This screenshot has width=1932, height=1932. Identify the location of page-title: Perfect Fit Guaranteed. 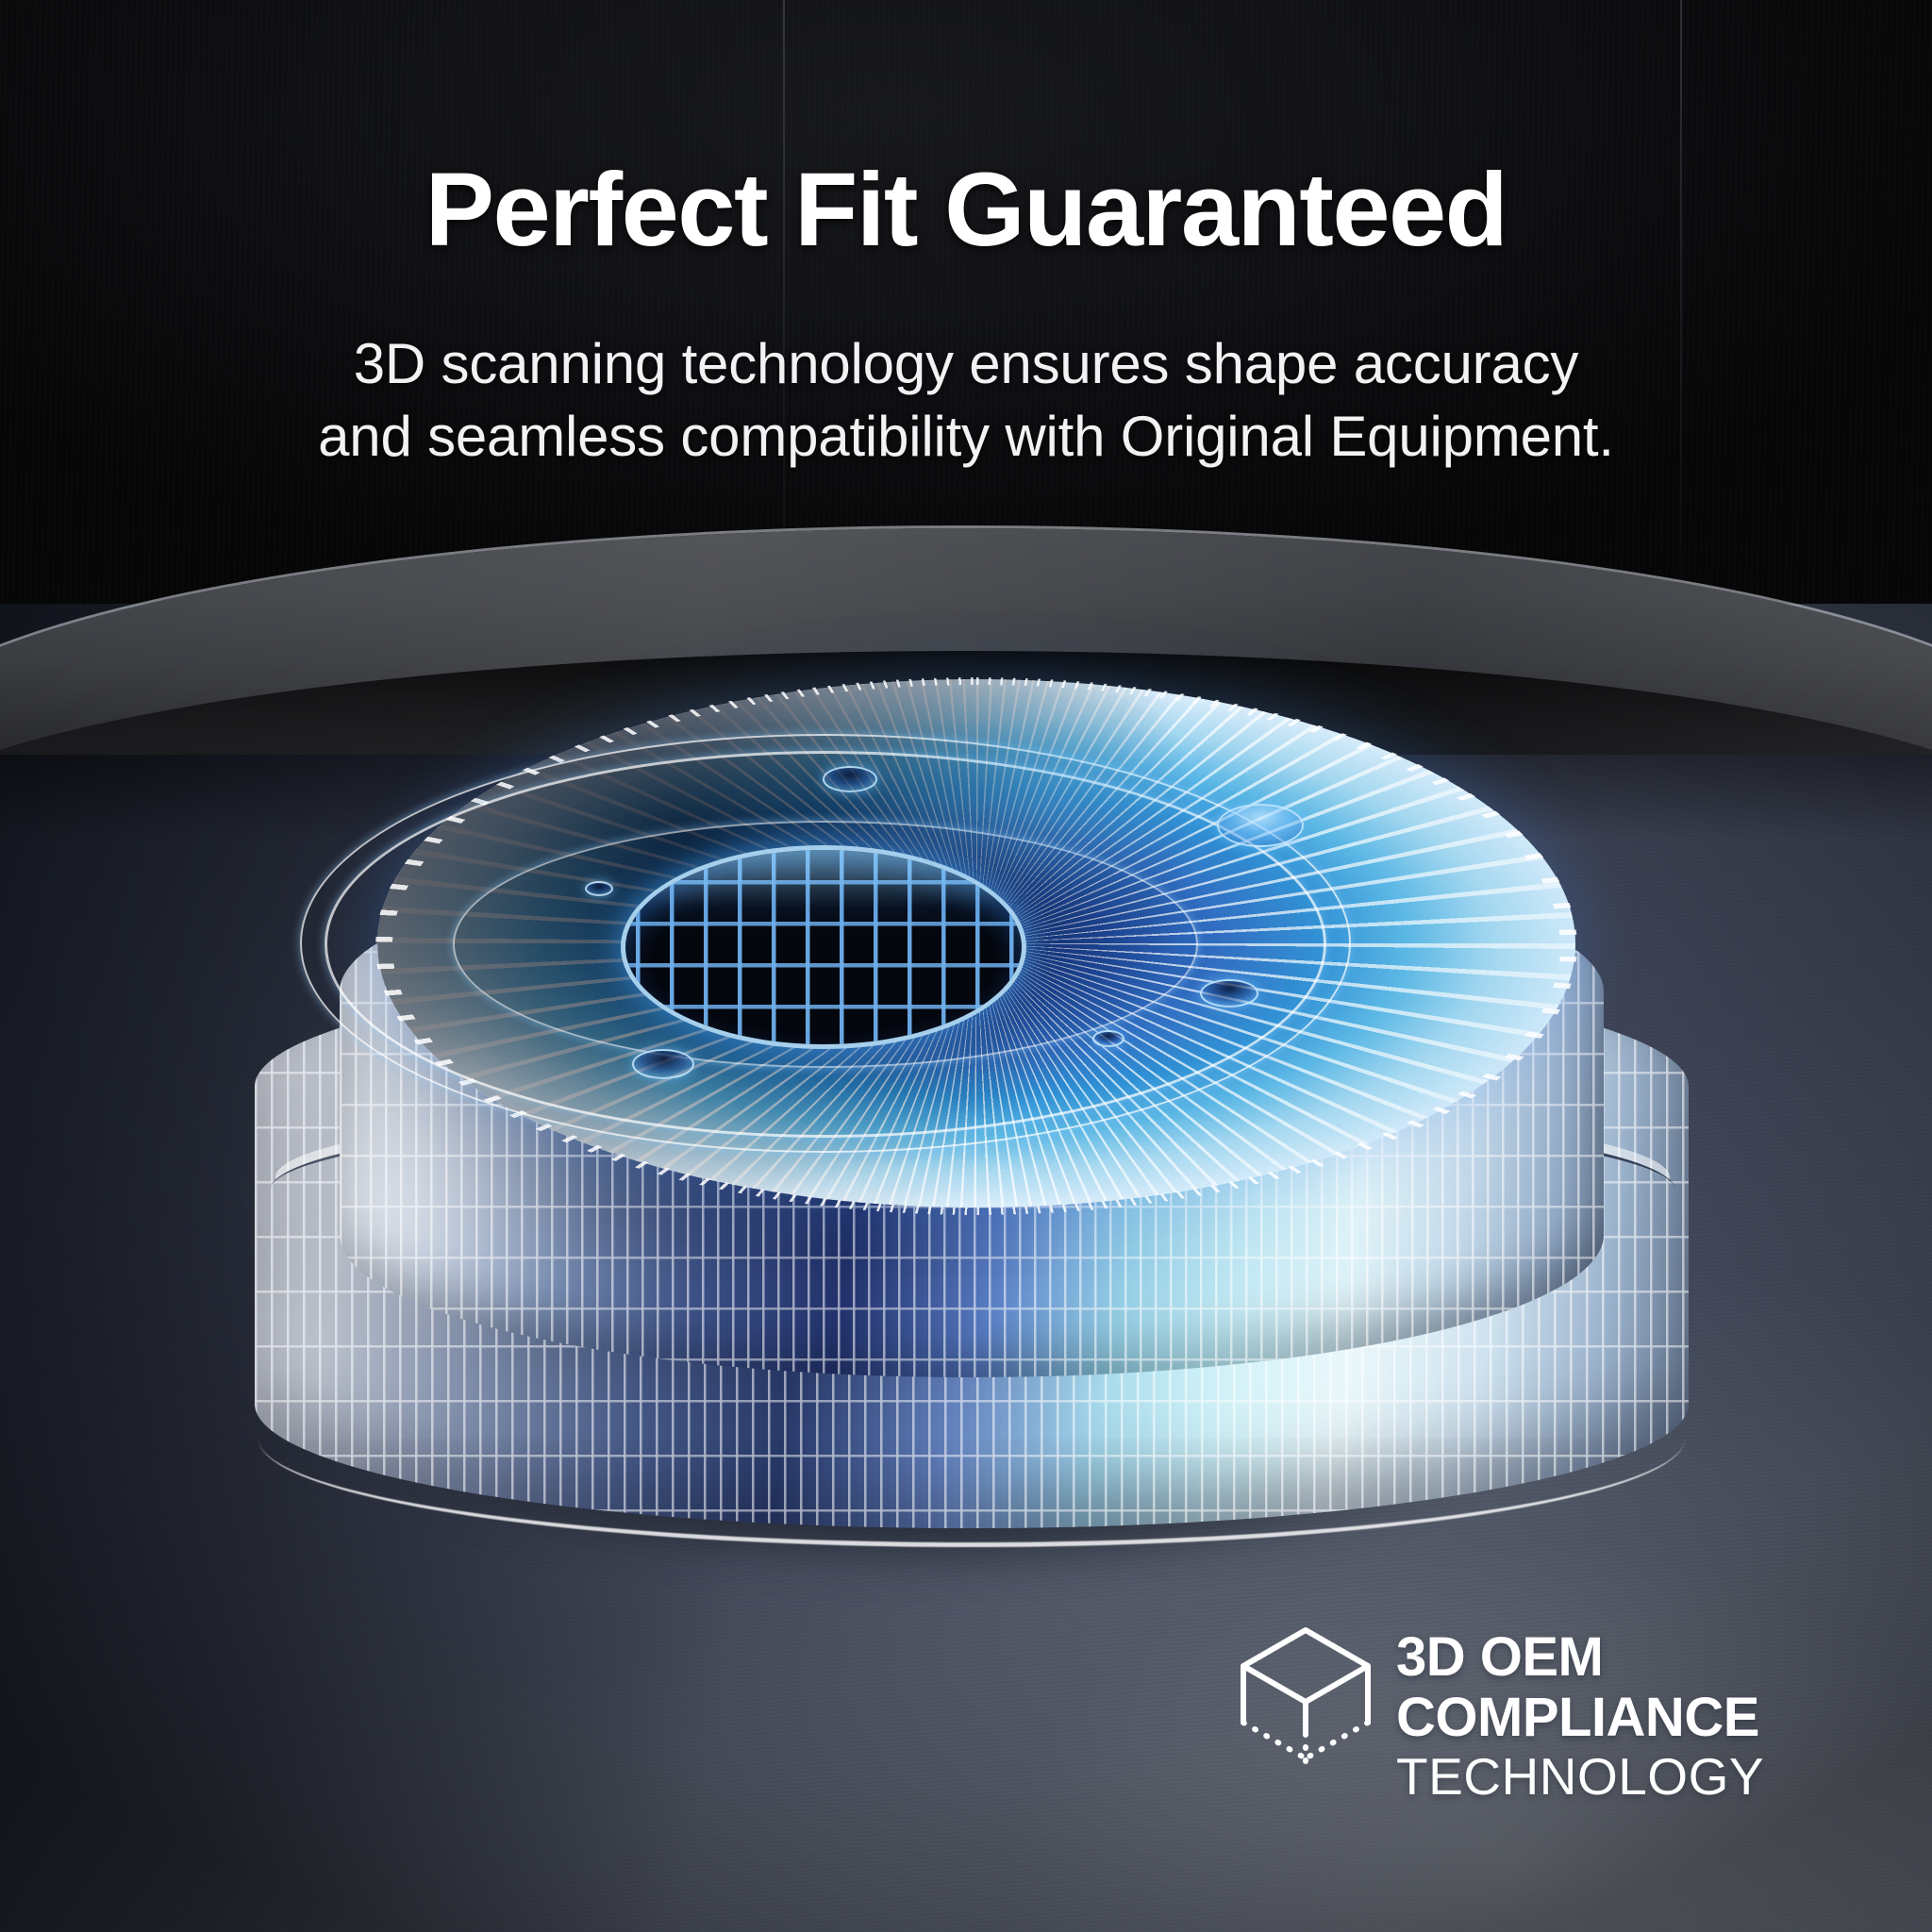
(967, 210).